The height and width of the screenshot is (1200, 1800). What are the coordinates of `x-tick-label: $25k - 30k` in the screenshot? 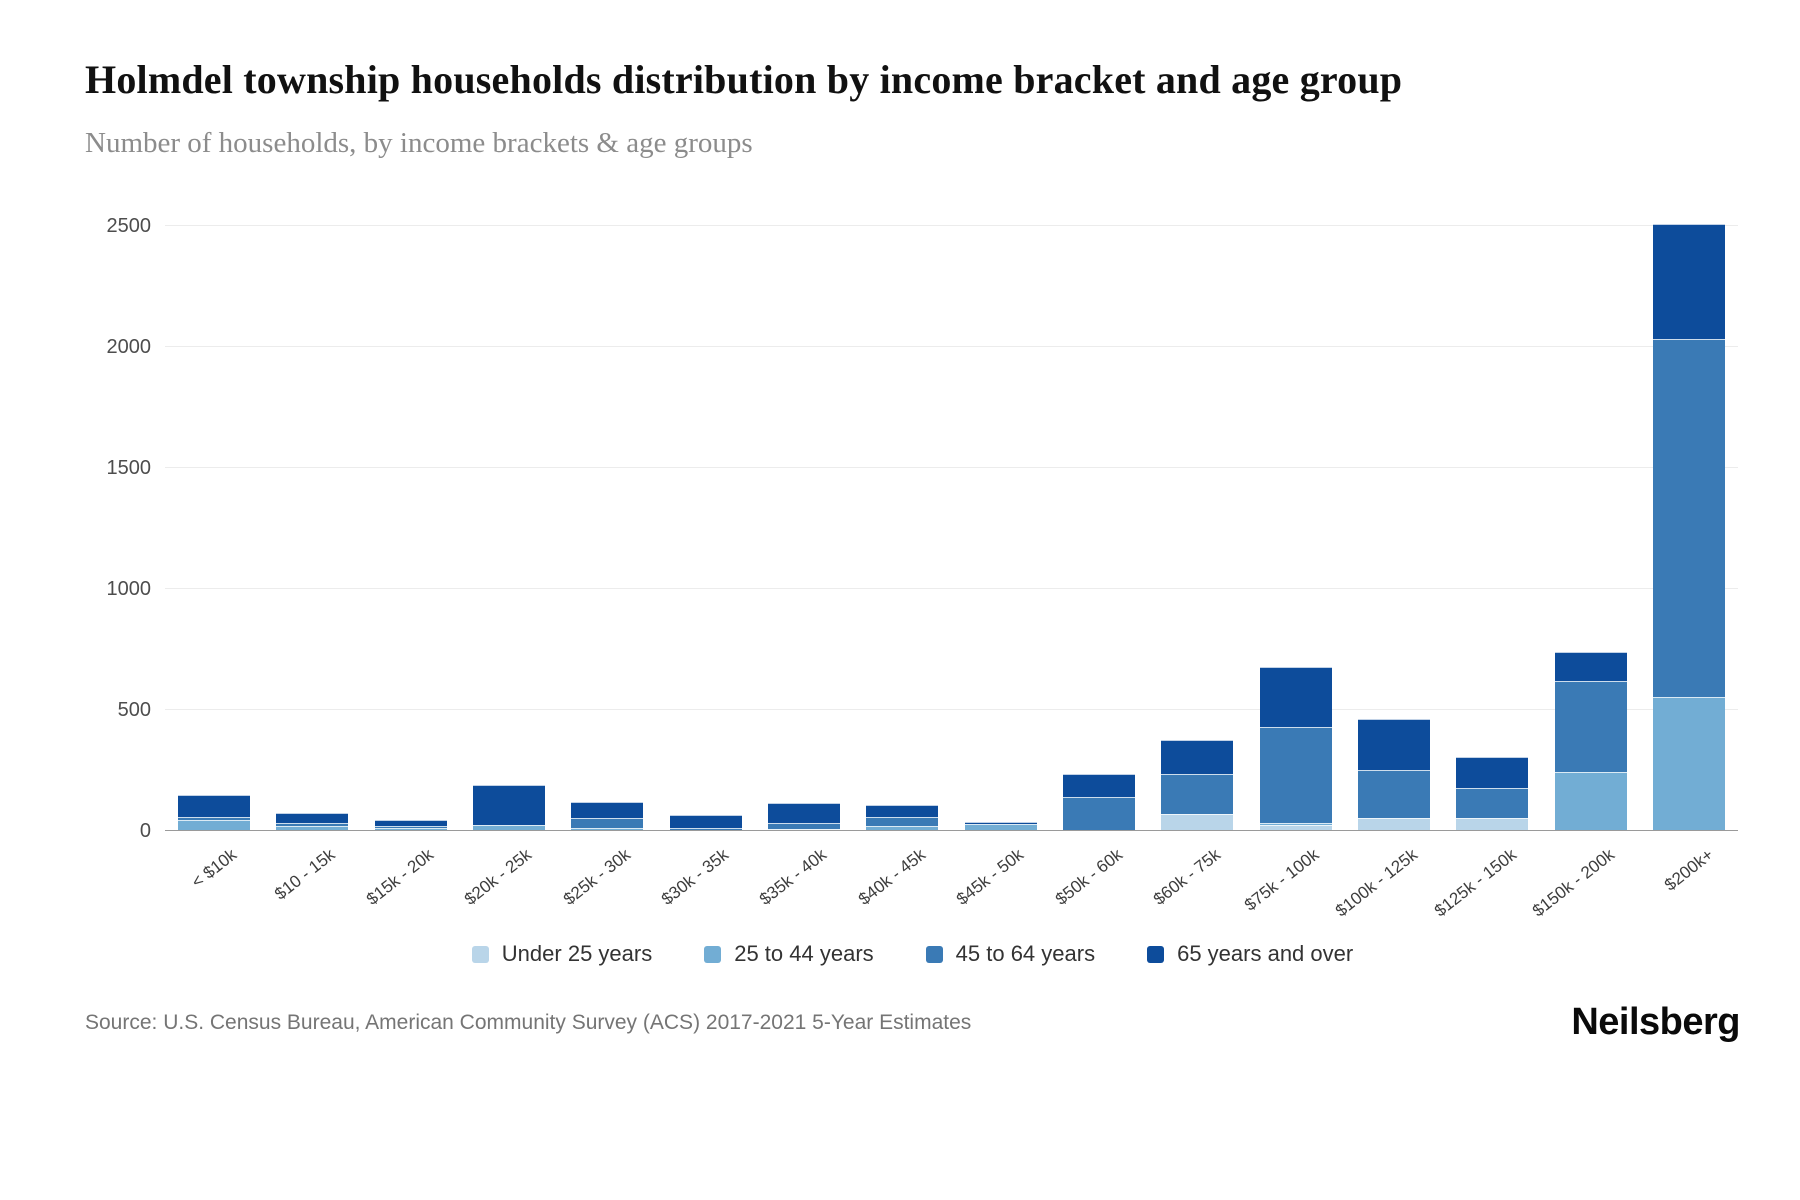 It's located at (596, 877).